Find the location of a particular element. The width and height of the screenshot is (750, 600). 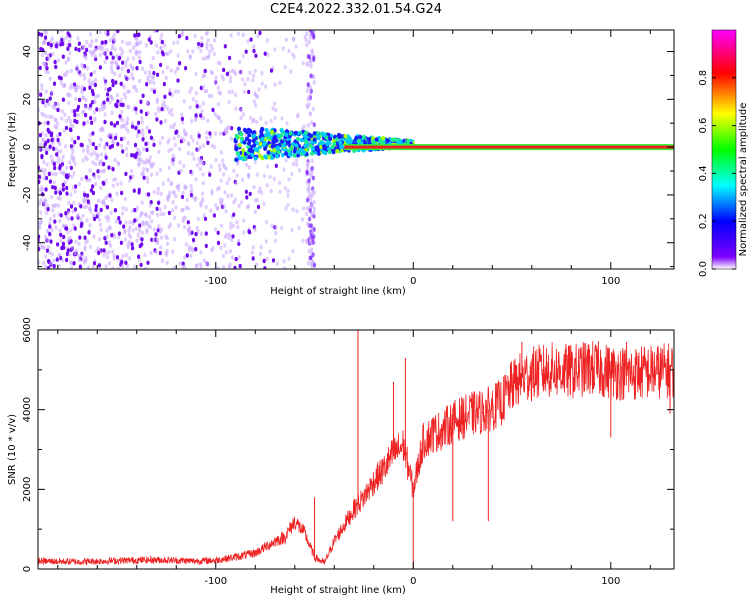

colorbar-label: Normalized spectral amplitude is located at coordinates (743, 180).